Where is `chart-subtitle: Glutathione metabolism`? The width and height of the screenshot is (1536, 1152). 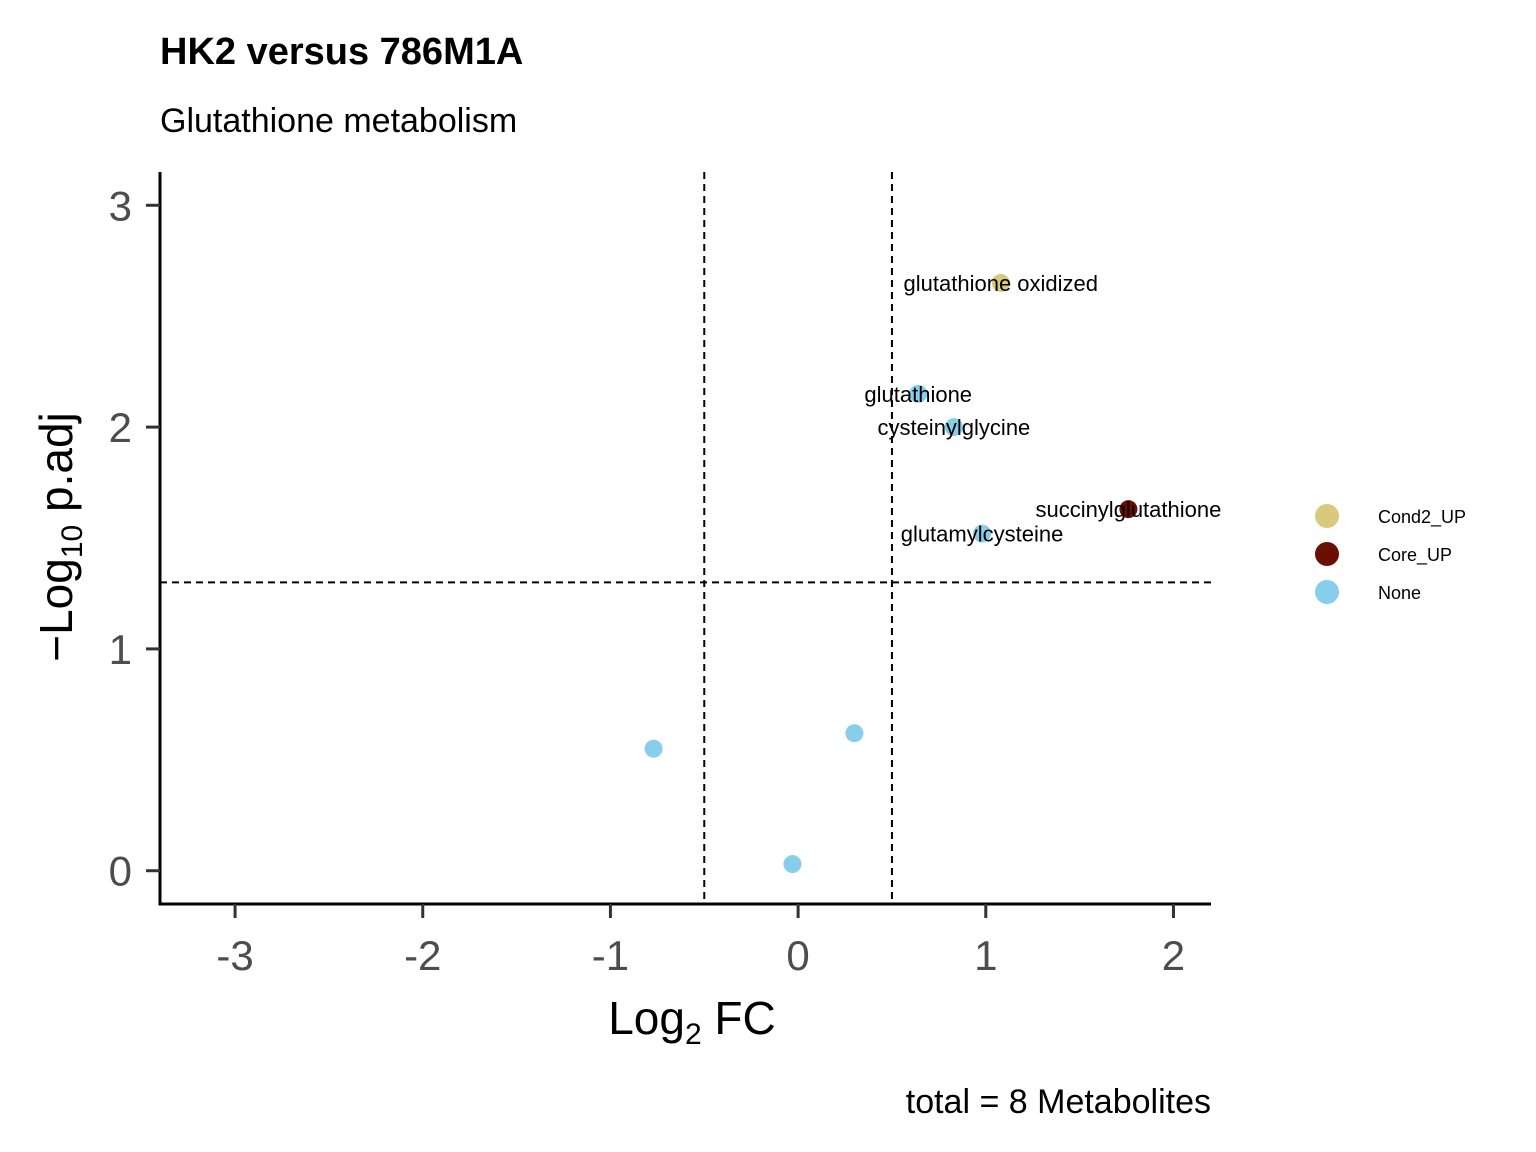
chart-subtitle: Glutathione metabolism is located at coordinates (338, 121).